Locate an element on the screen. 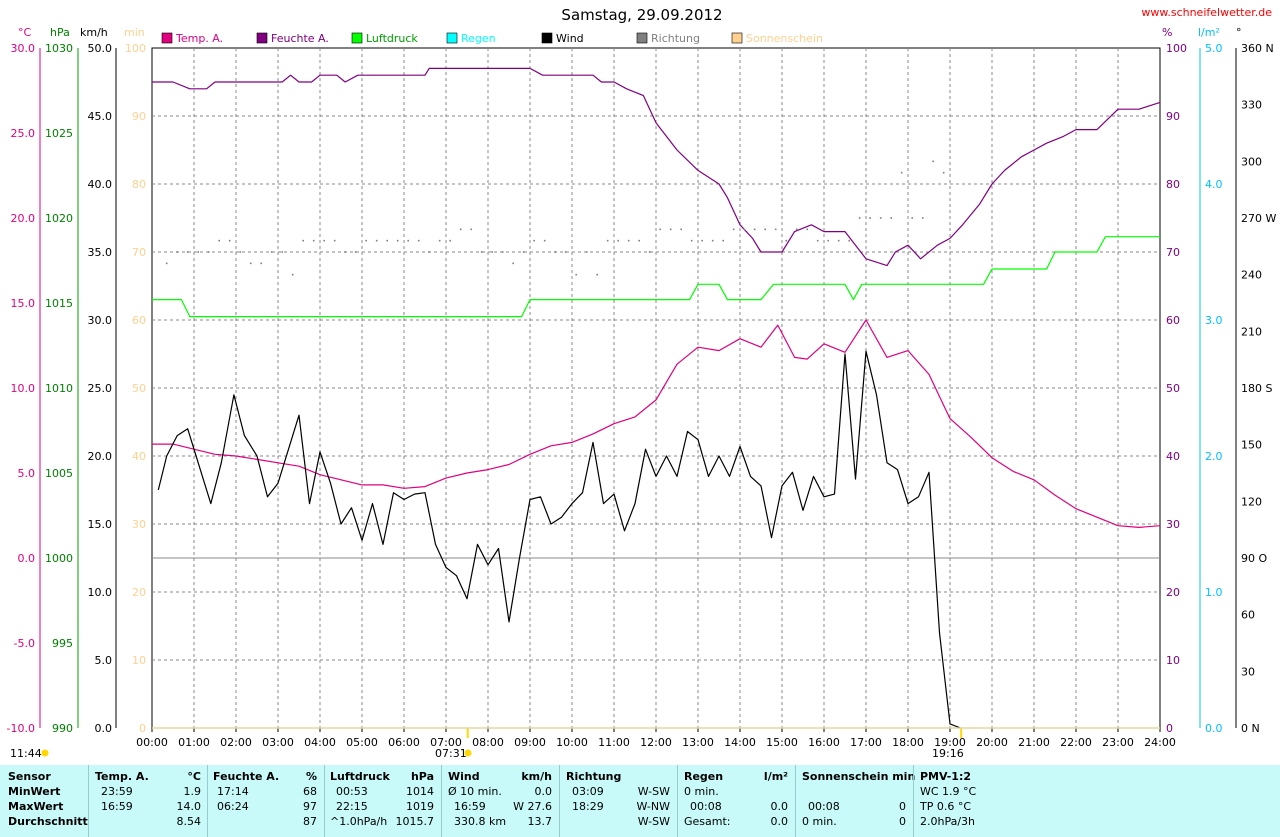  wind-tick-label: 35.0 is located at coordinates (100, 252).